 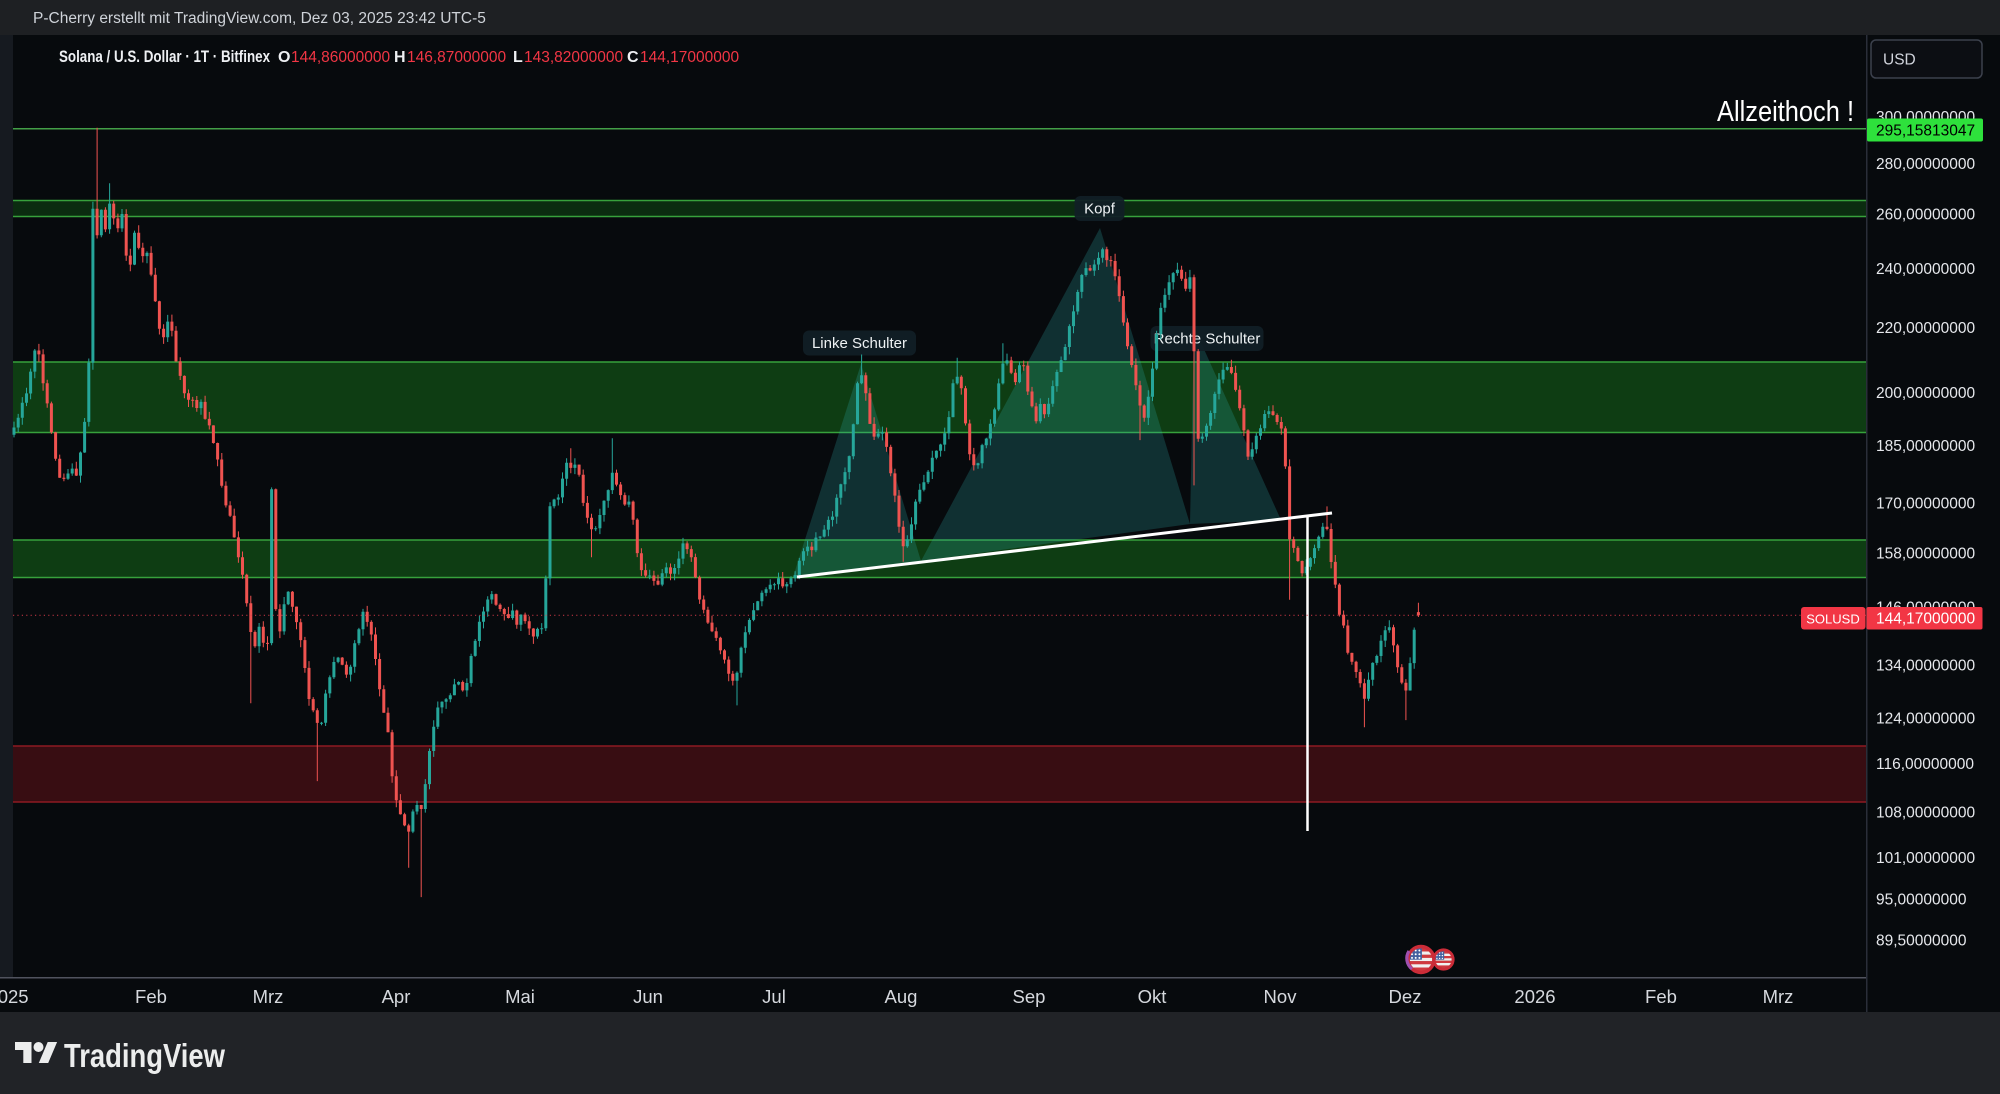 I want to click on svg-text: 108,00000000, so click(x=1926, y=812).